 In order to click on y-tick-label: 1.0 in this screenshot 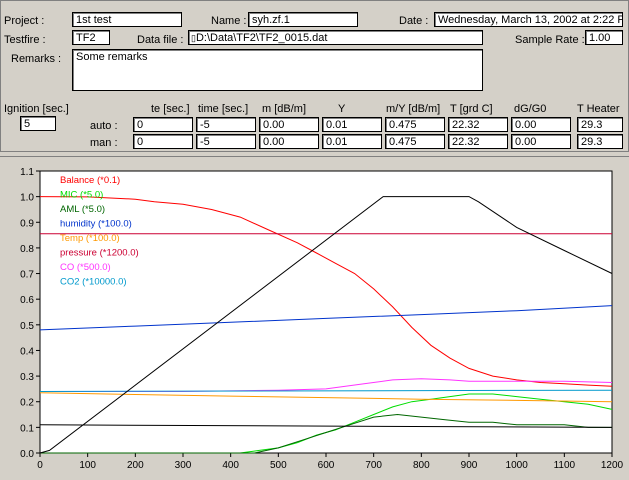, I will do `click(27, 198)`.